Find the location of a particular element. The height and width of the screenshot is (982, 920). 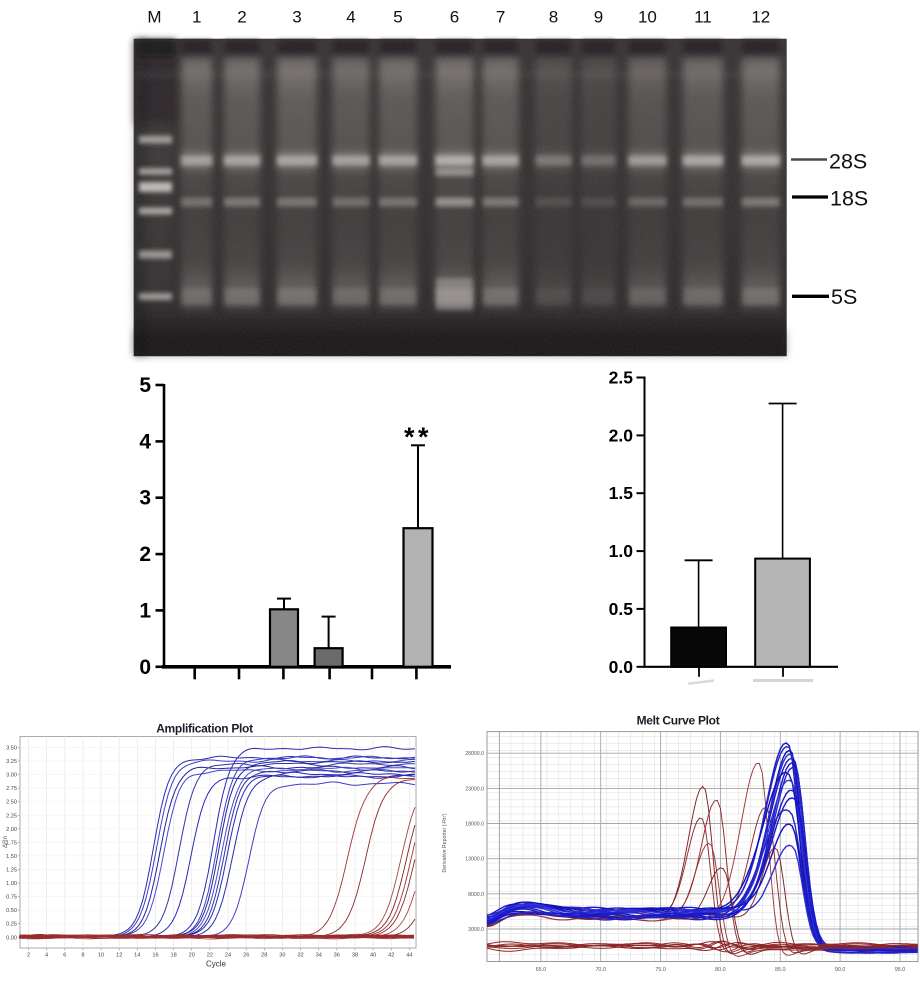

svg-text: 18S is located at coordinates (849, 199).